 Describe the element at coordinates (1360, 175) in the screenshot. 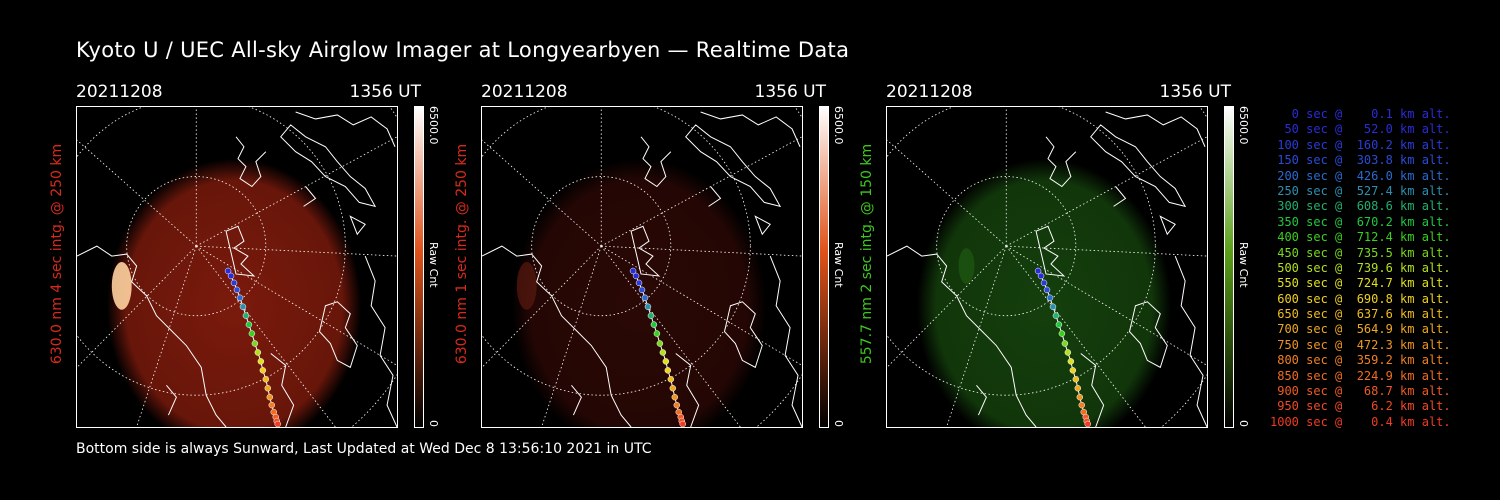

I see `legend-entry: 200 sec @ 426.0 km alt.` at that location.